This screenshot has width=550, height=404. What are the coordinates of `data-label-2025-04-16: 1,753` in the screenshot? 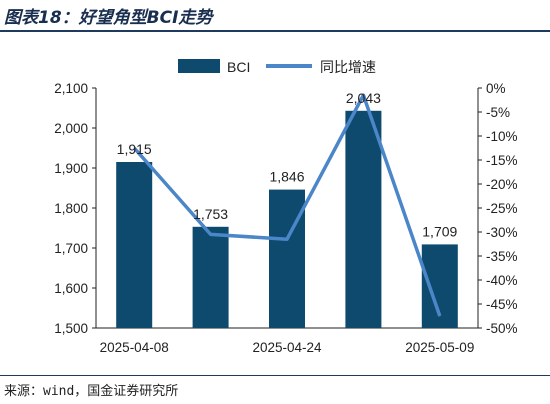 It's located at (210, 214).